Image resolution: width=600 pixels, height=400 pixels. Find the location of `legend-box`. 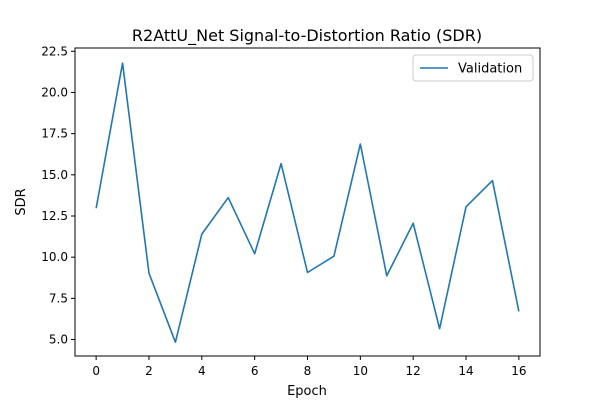

legend-box is located at coordinates (473, 68).